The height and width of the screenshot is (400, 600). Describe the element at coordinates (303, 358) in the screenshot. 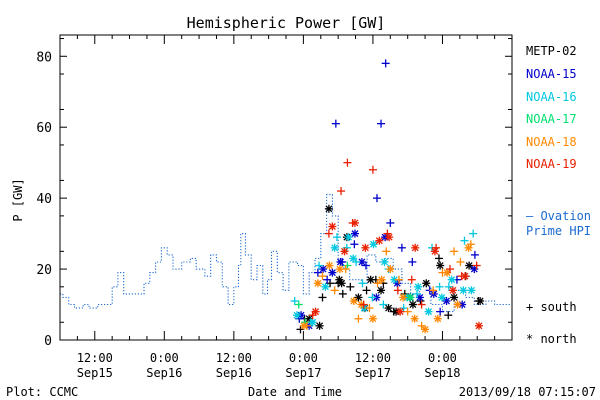

I see `x-tick-label: 0:00` at that location.